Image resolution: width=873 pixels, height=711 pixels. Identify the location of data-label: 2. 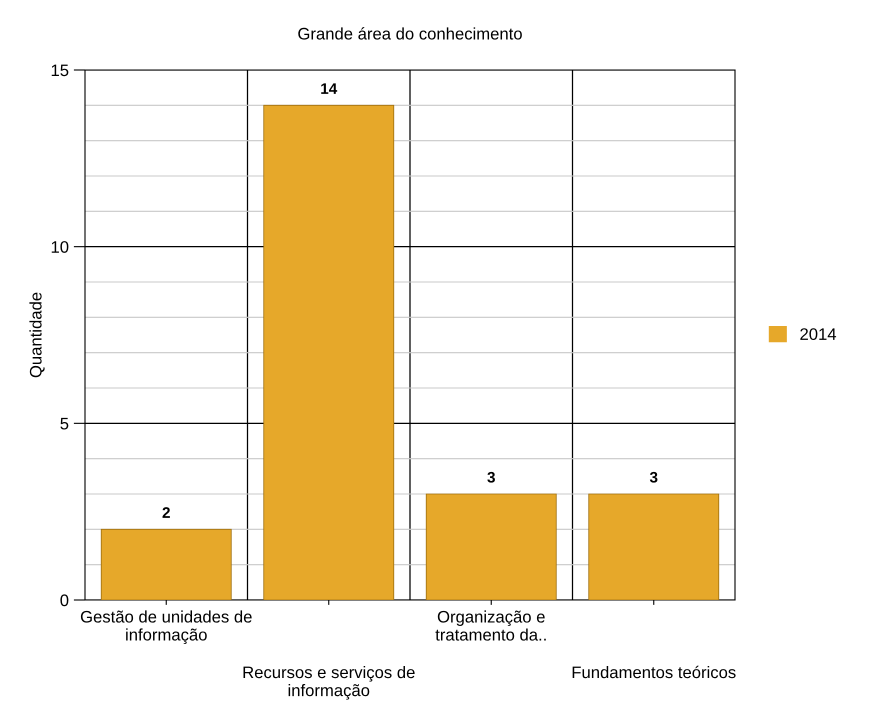
(166, 512).